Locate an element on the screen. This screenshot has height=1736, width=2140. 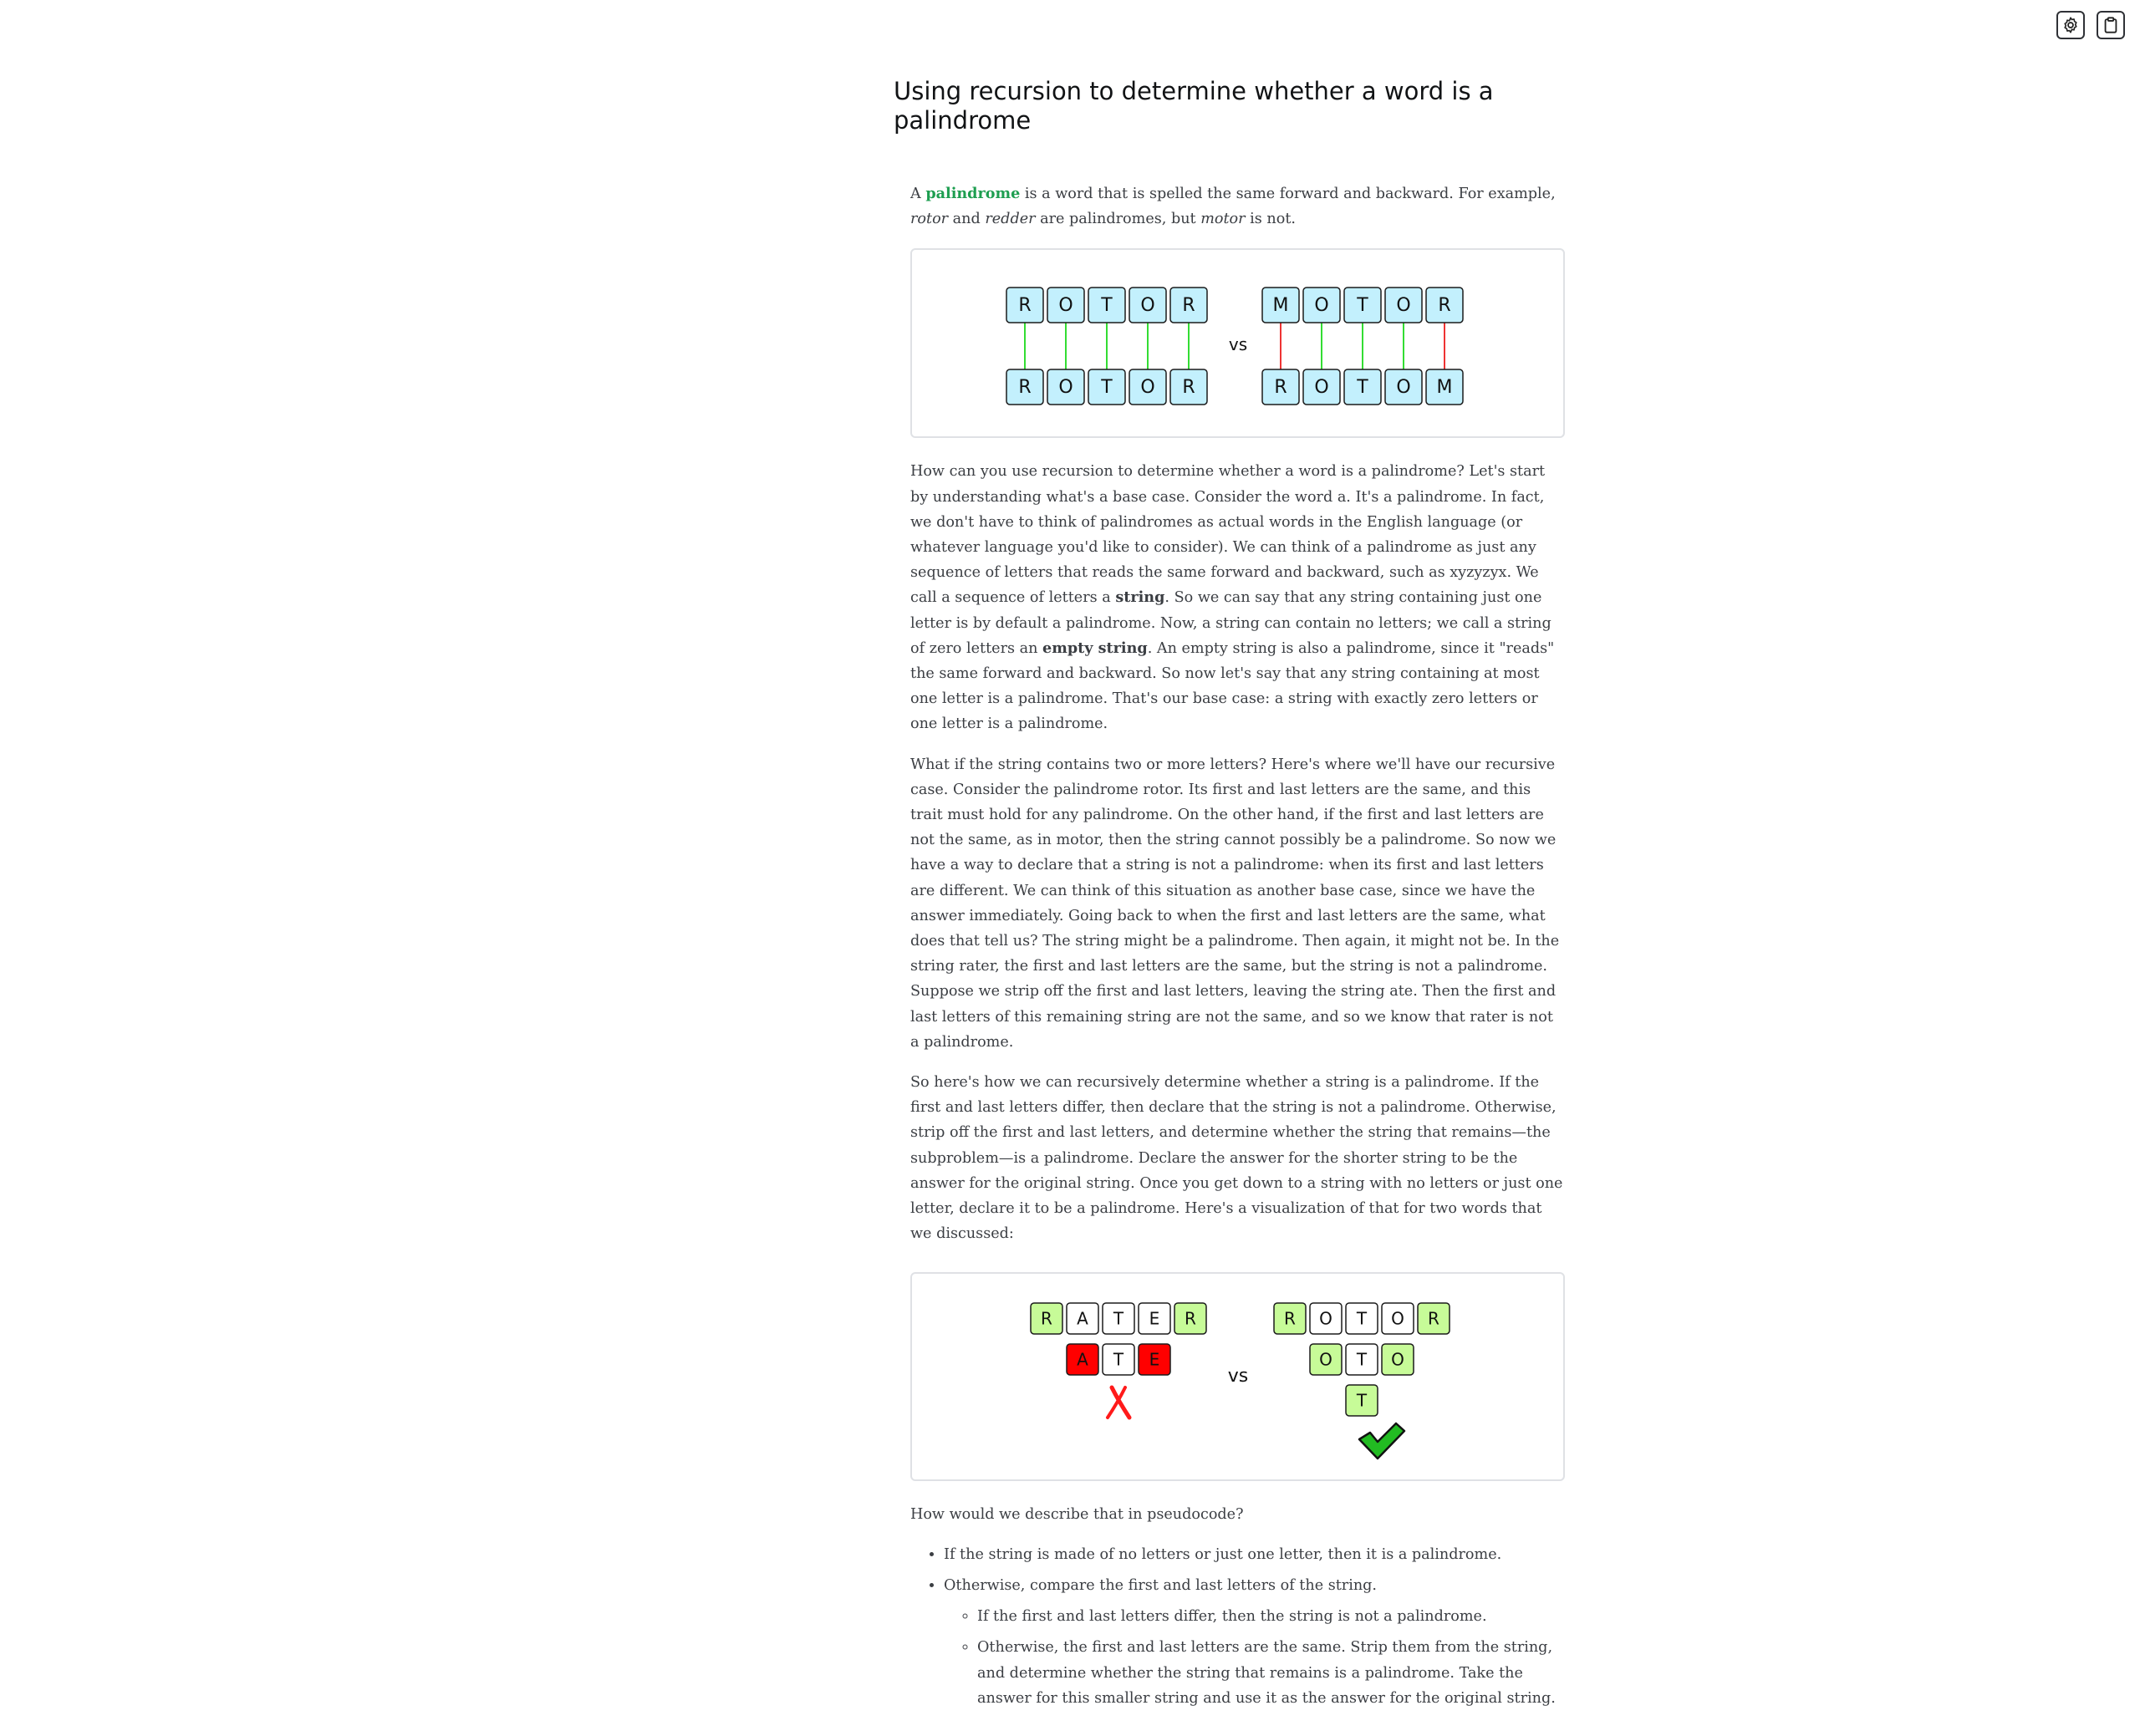
motor-bottom-tile-letter: O is located at coordinates (1403, 387).